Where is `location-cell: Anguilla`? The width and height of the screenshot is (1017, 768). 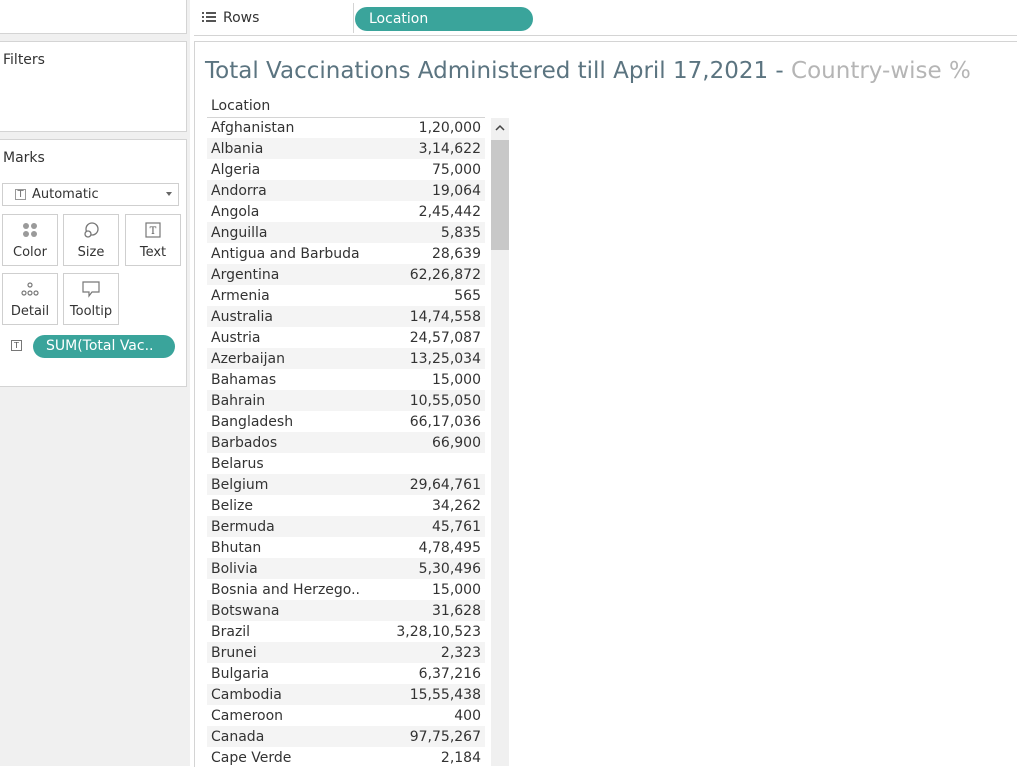 location-cell: Anguilla is located at coordinates (239, 232).